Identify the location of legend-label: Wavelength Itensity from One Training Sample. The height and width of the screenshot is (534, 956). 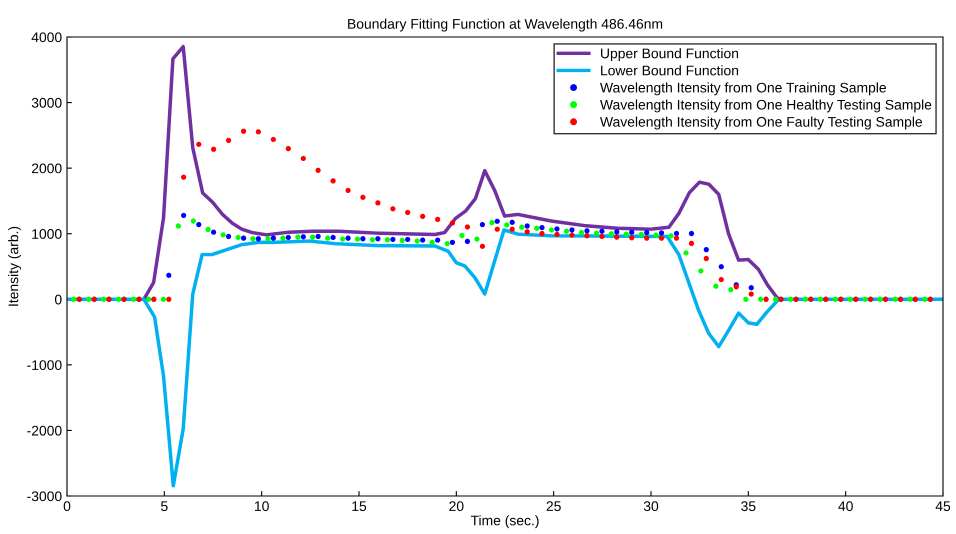
(743, 89).